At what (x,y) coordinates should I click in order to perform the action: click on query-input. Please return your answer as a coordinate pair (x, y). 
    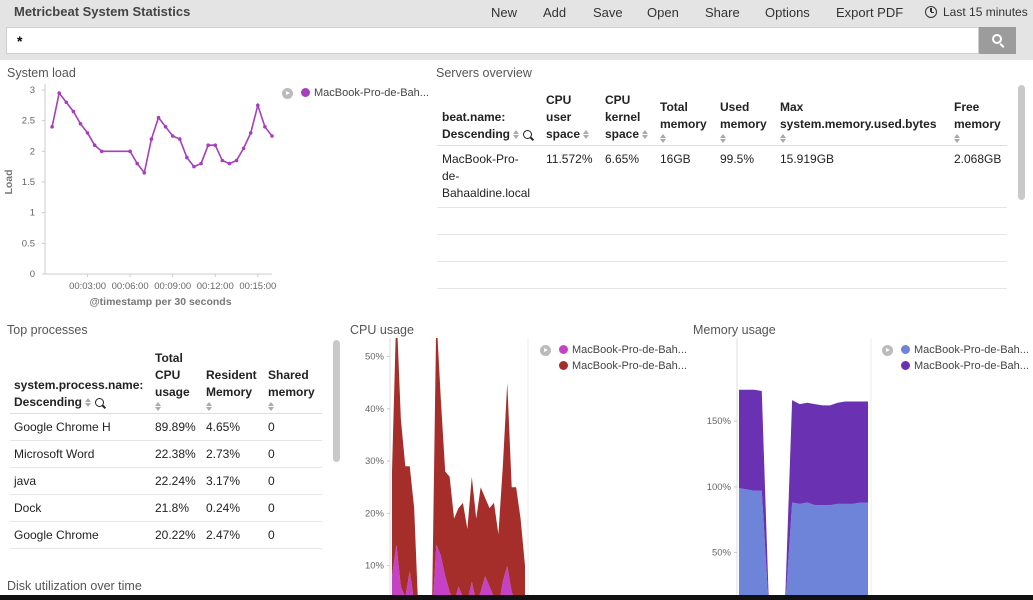
    Looking at the image, I should click on (492, 40).